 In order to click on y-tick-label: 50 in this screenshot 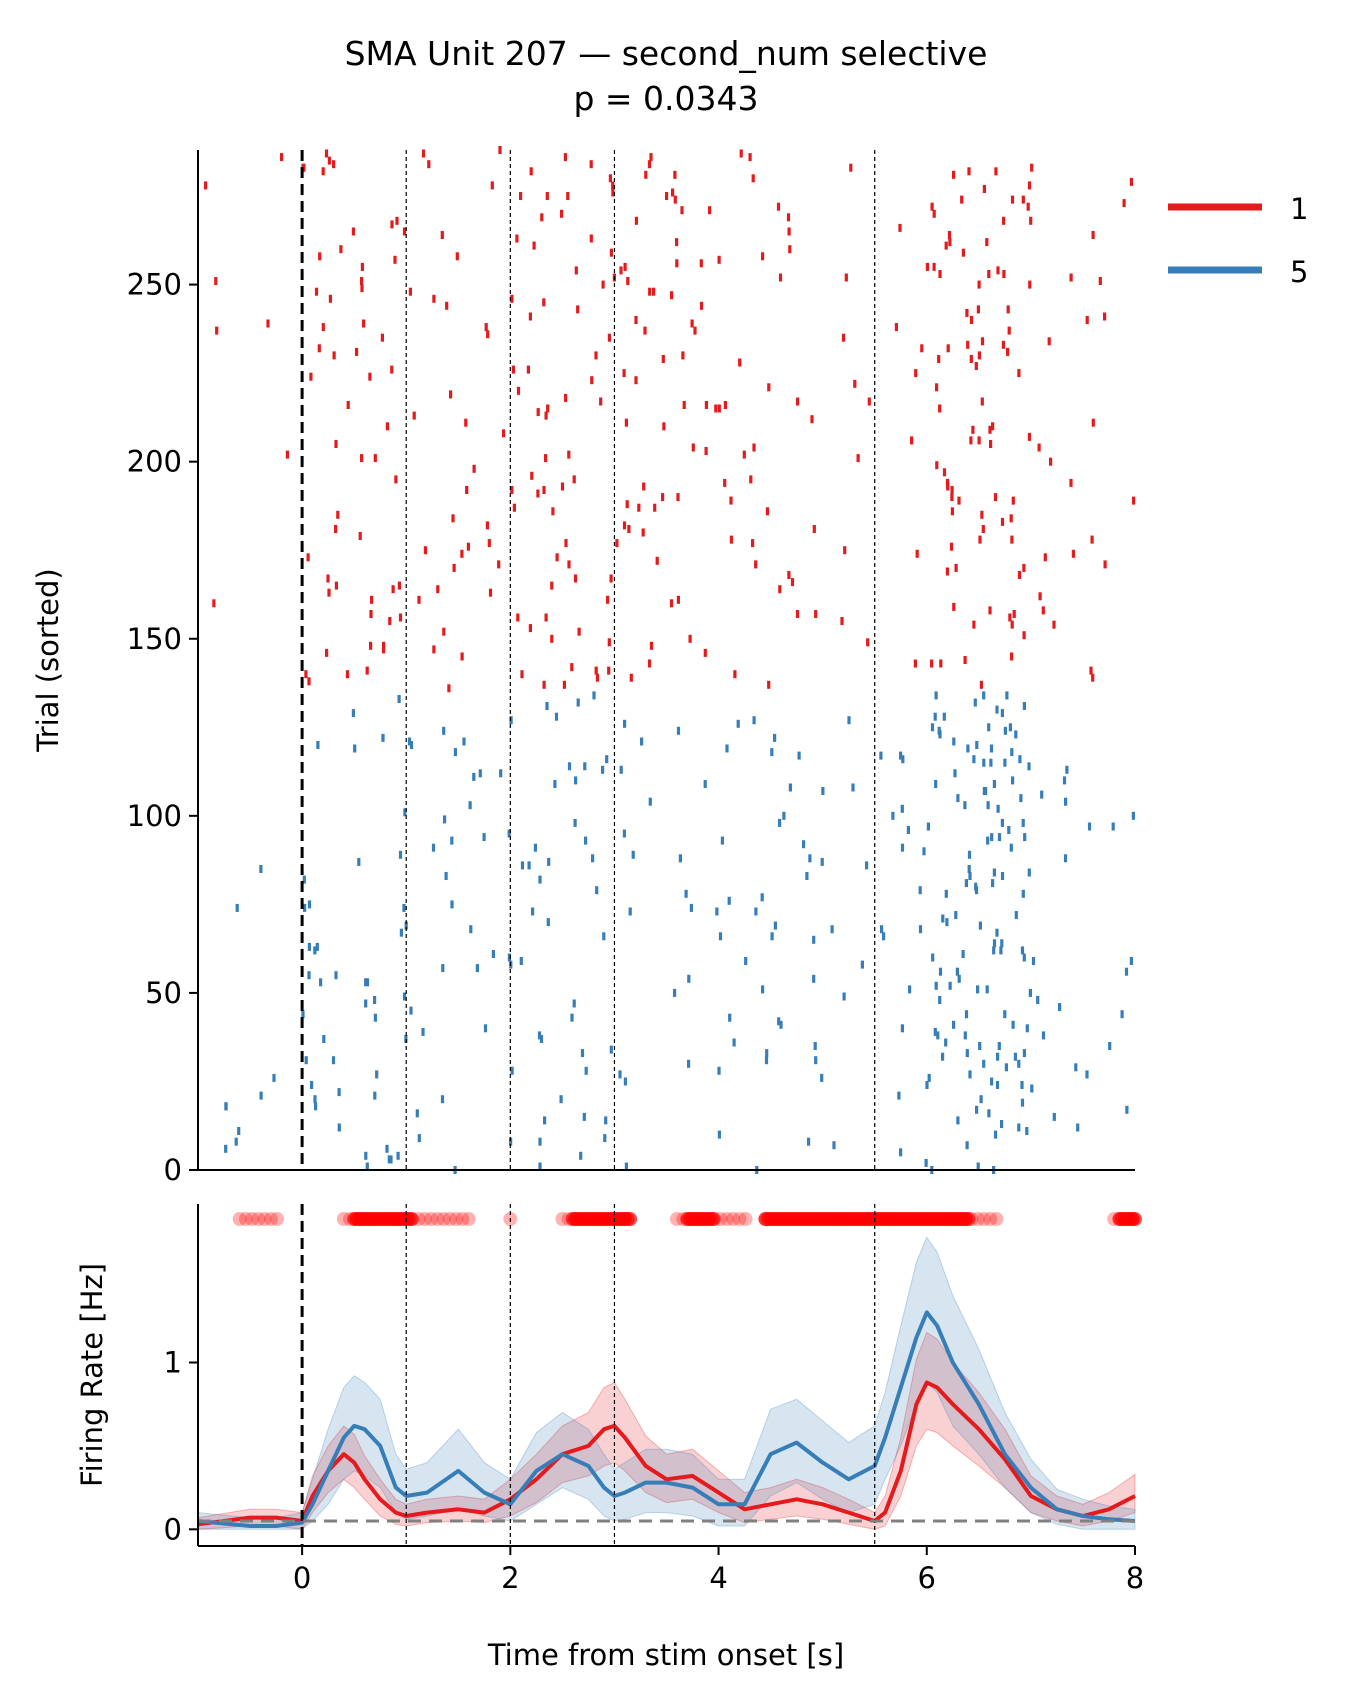, I will do `click(163, 993)`.